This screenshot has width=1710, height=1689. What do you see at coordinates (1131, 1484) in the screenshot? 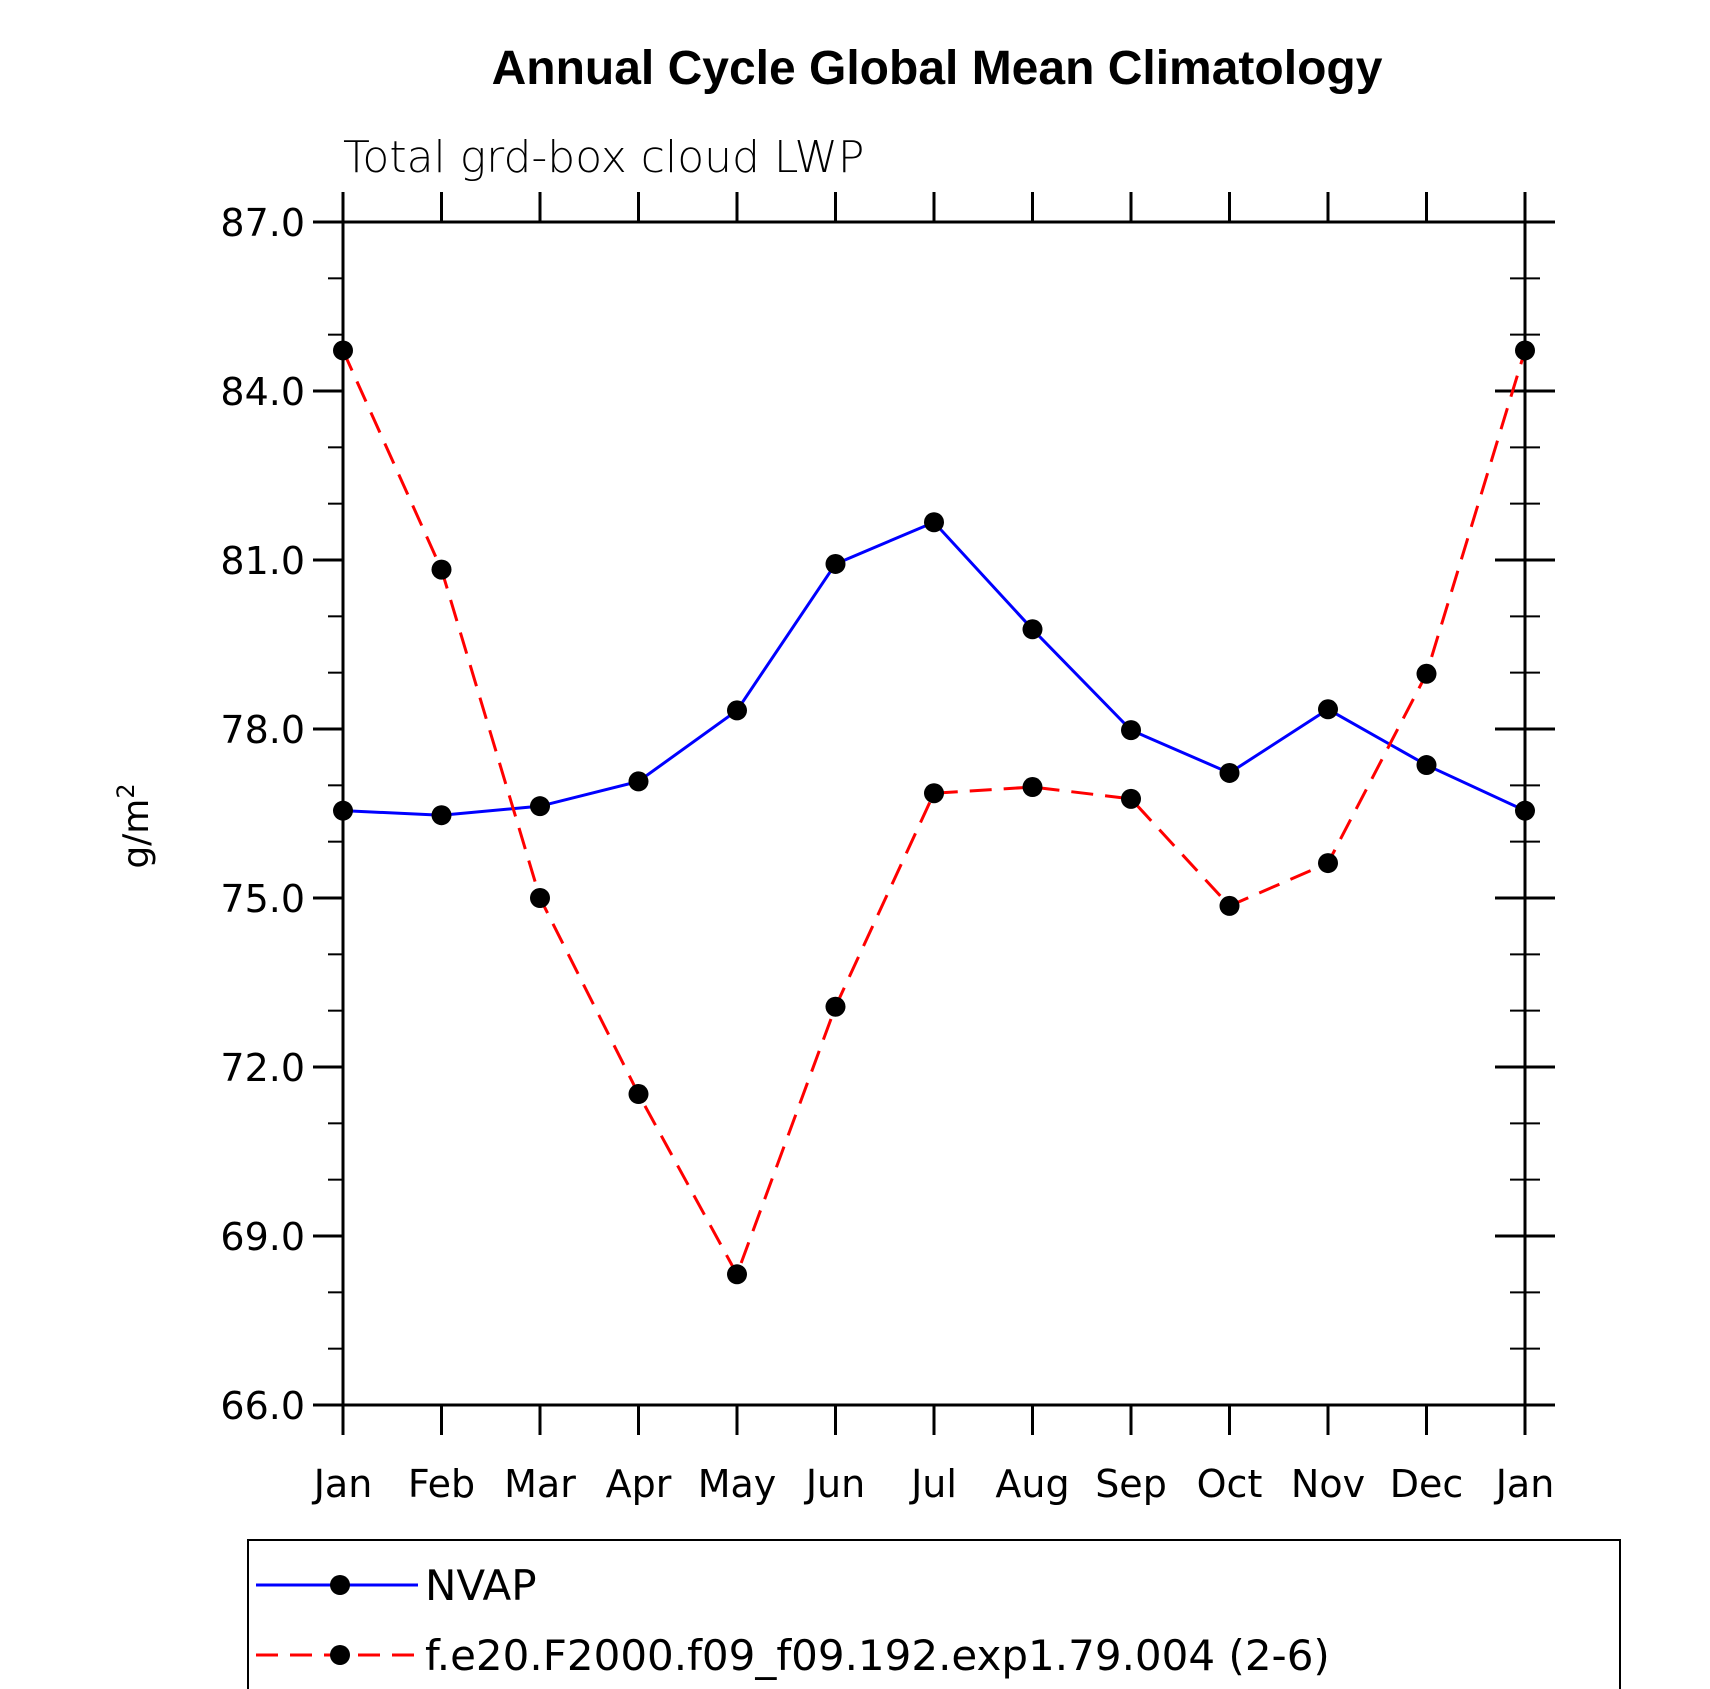
I see `x-tick-label: Sep` at bounding box center [1131, 1484].